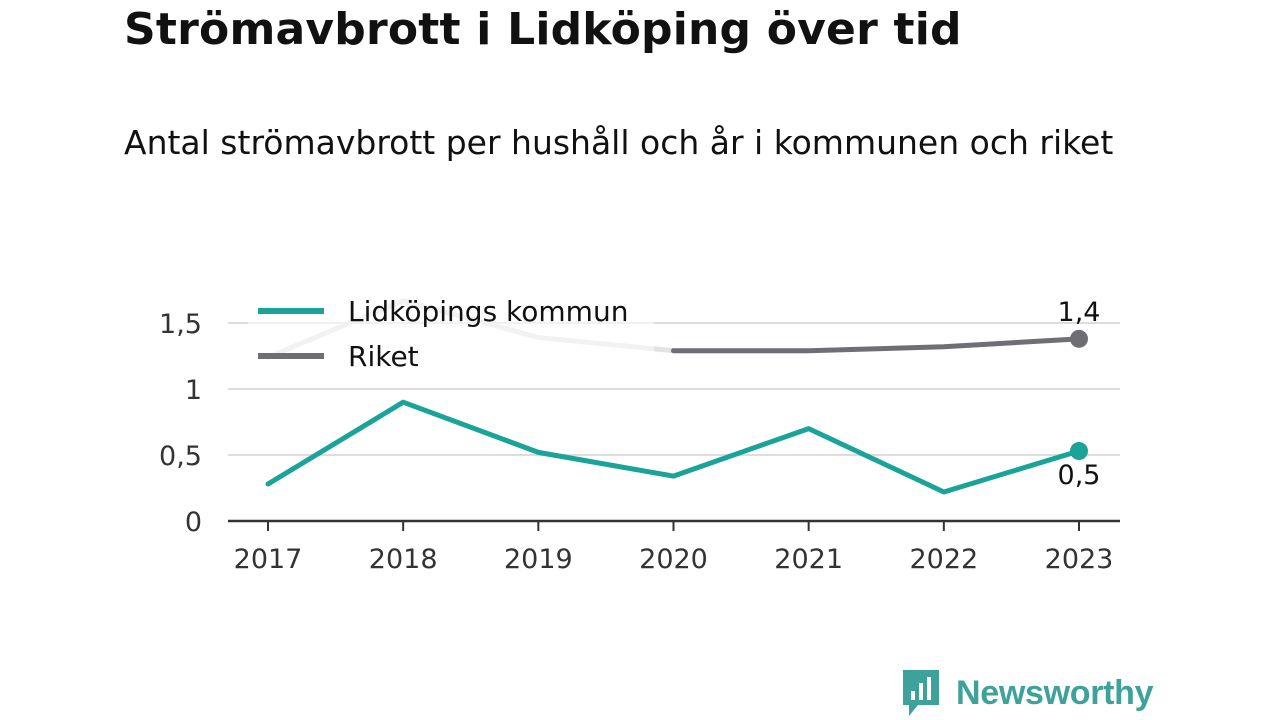 This screenshot has width=1280, height=720. Describe the element at coordinates (543, 29) in the screenshot. I see `chart-title: Strömavbrott i Lidköping över tid` at that location.